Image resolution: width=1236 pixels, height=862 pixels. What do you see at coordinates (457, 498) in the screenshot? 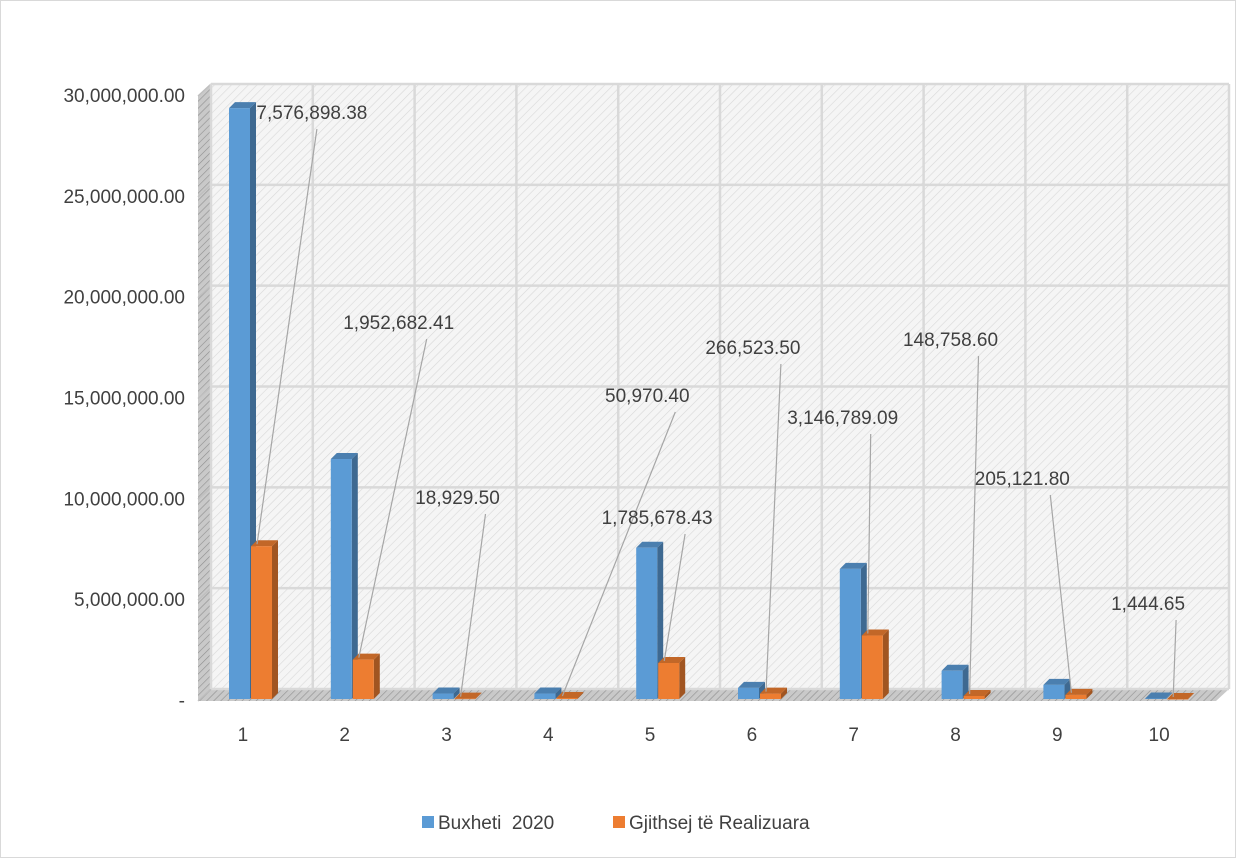
I see `data-label: 18,929.50` at bounding box center [457, 498].